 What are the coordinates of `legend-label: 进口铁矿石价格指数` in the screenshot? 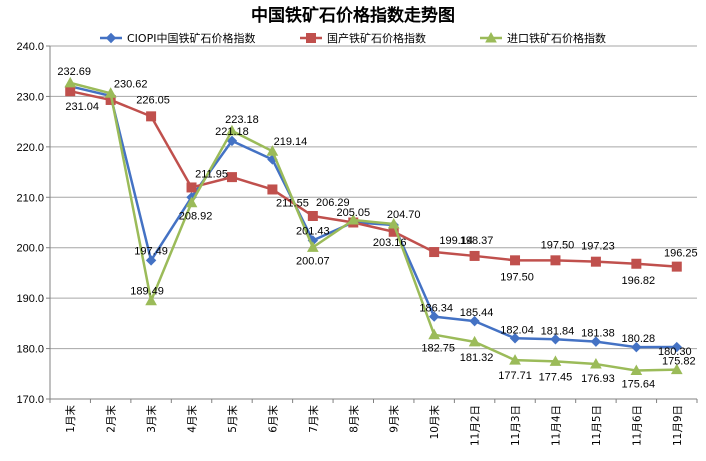 It's located at (556, 38).